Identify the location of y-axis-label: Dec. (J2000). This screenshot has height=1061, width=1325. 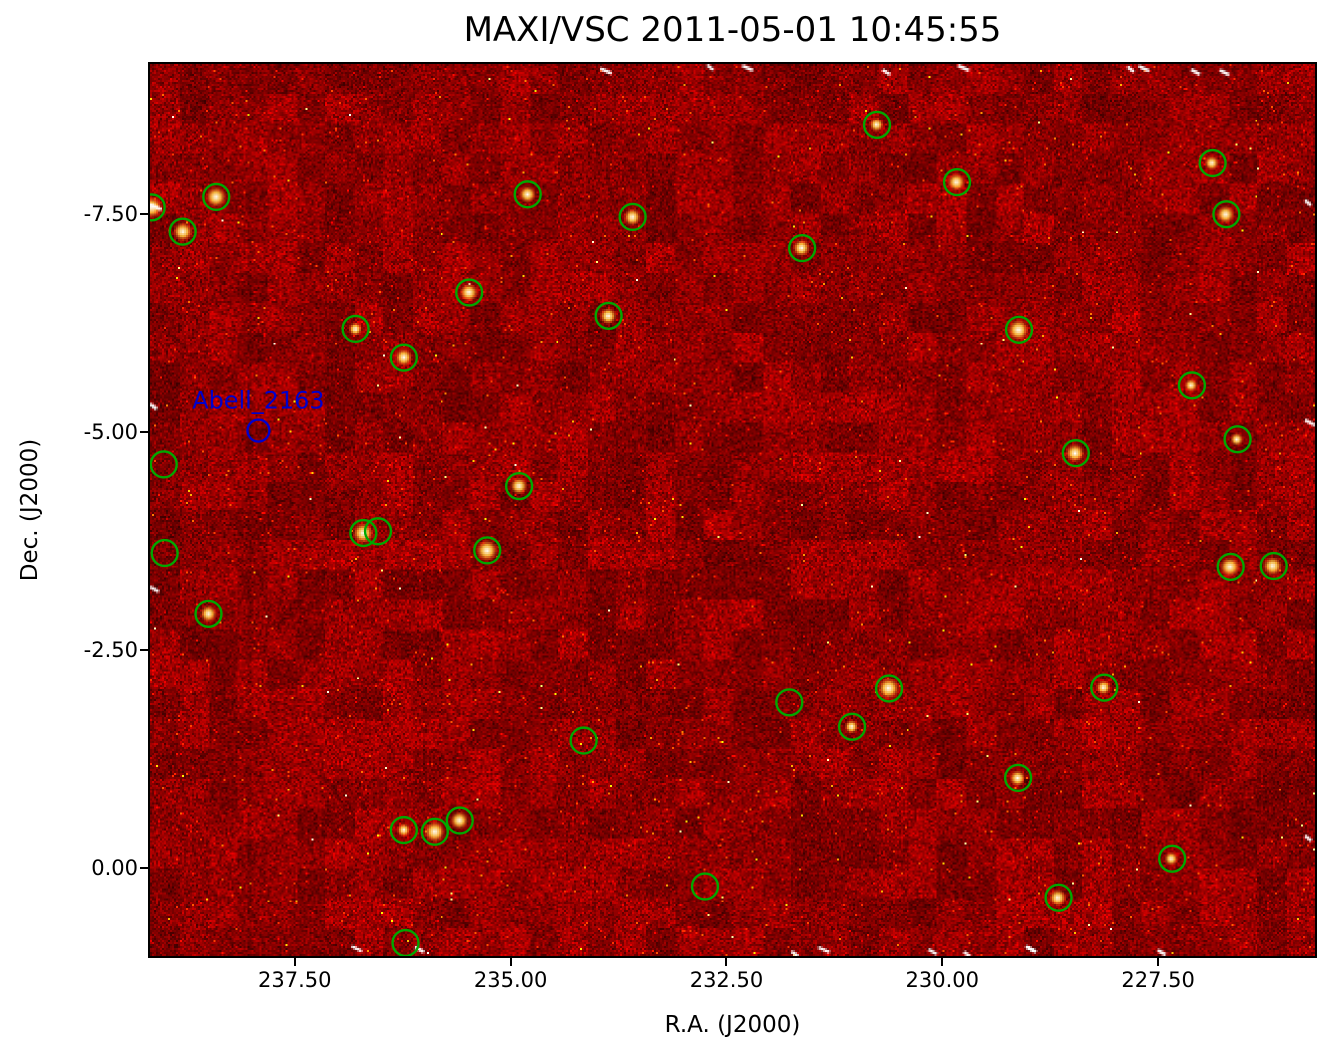
(30, 510).